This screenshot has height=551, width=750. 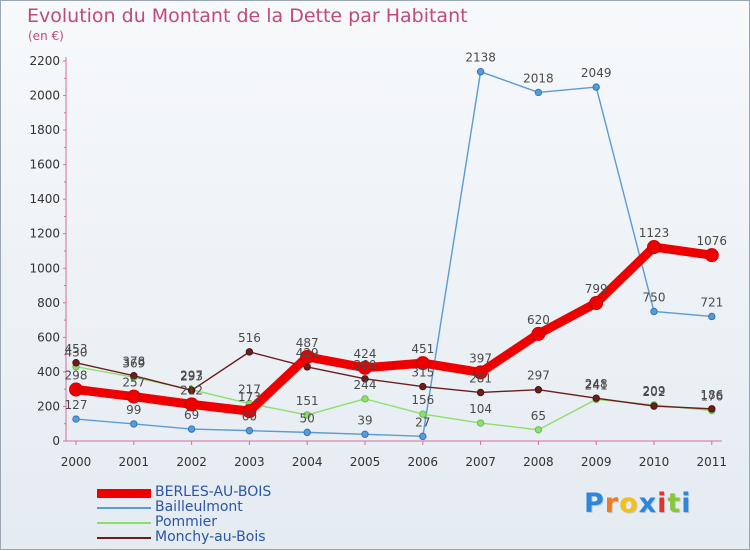 I want to click on data-label: 378, so click(x=133, y=362).